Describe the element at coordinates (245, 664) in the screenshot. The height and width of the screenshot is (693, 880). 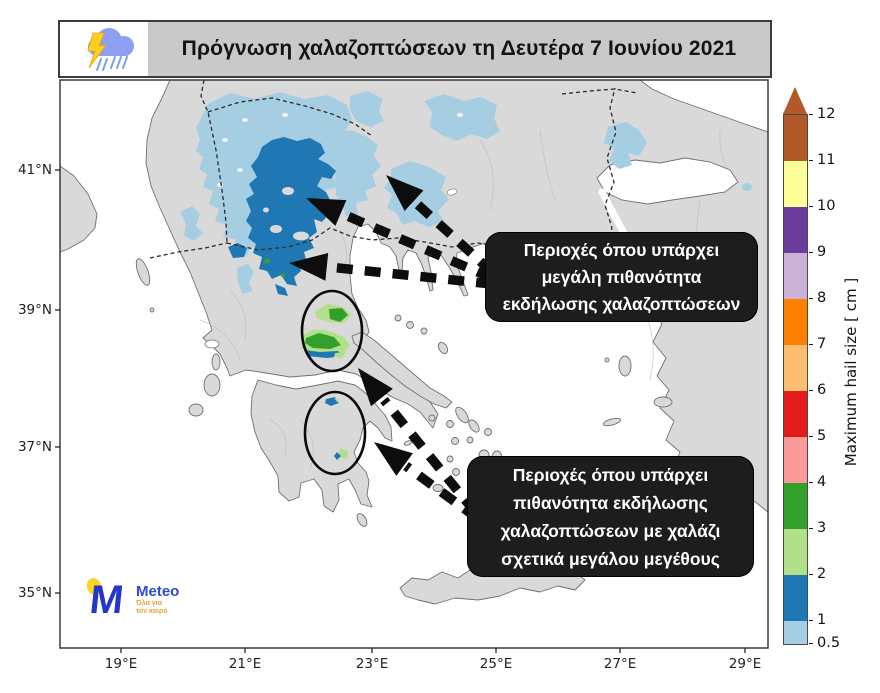
I see `x-axis-tick-label: 21°E` at that location.